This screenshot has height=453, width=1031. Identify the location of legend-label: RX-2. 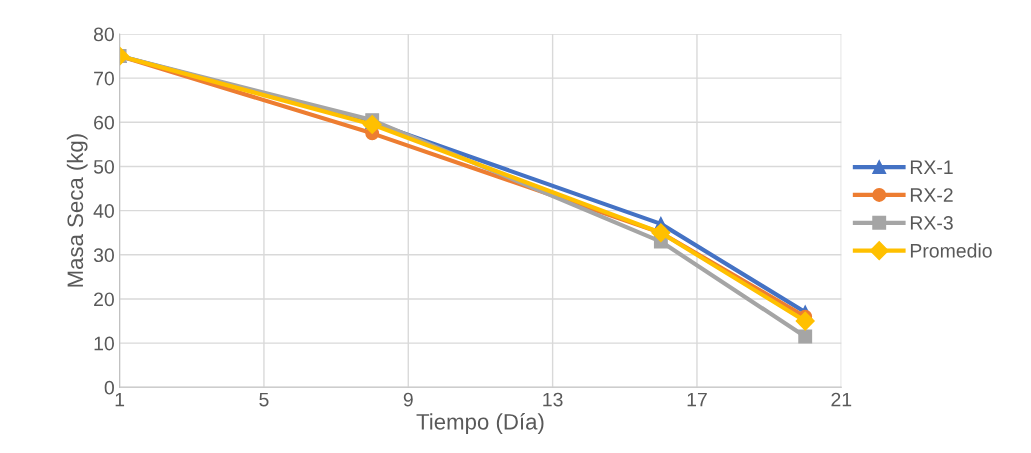
(931, 195).